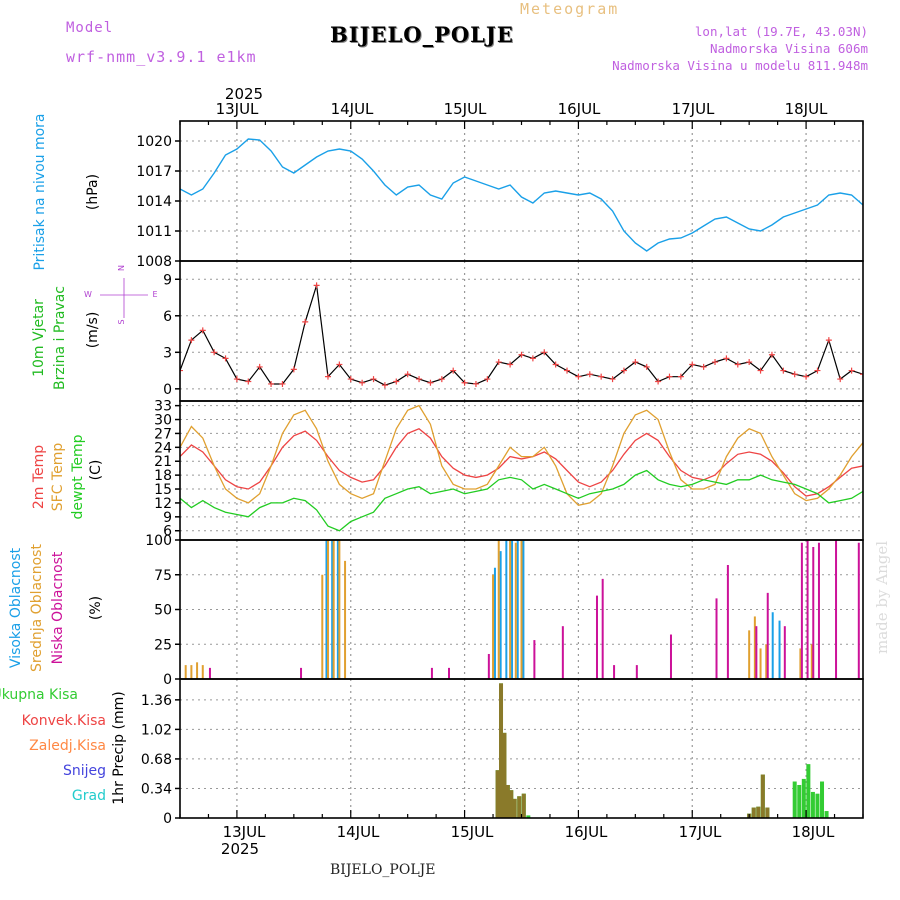  I want to click on y-tick-label: 30, so click(163, 421).